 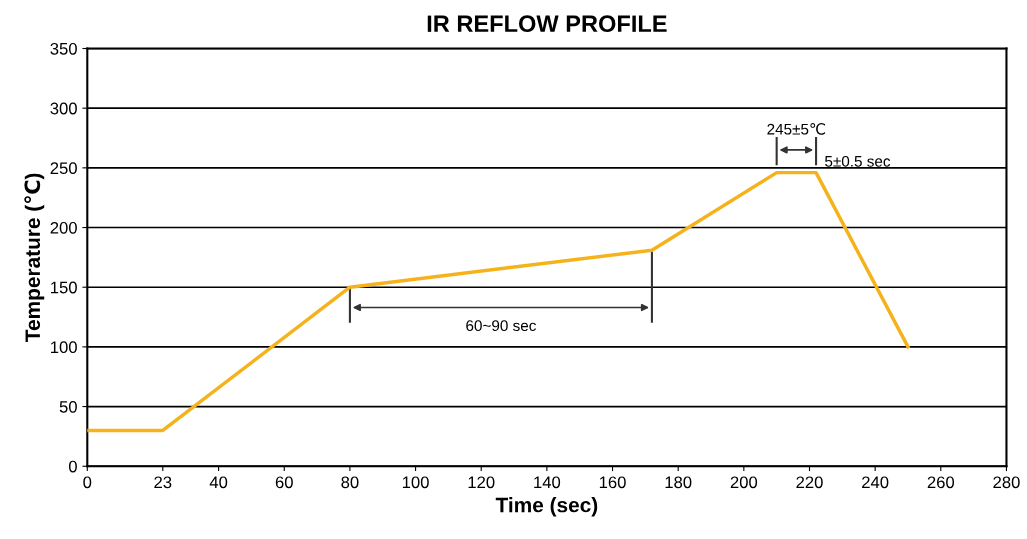 What do you see at coordinates (941, 482) in the screenshot?
I see `x-tick-label: 260` at bounding box center [941, 482].